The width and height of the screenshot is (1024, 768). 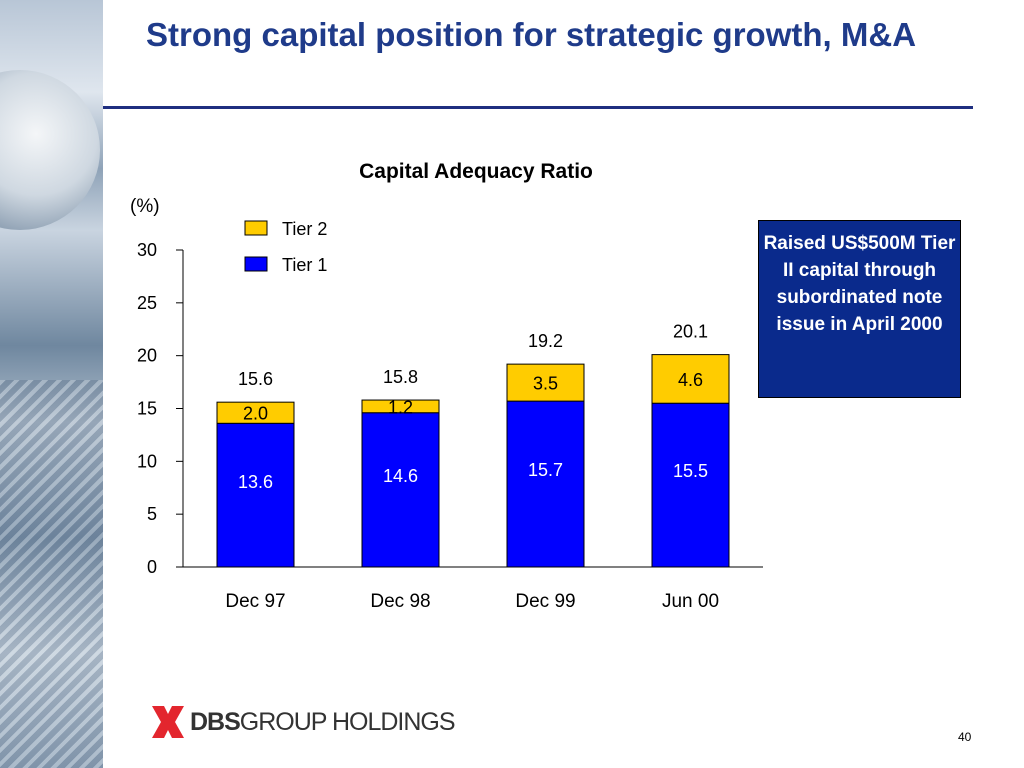 I want to click on dbs-logo: DBSGROUP HOLDINGS, so click(x=302, y=722).